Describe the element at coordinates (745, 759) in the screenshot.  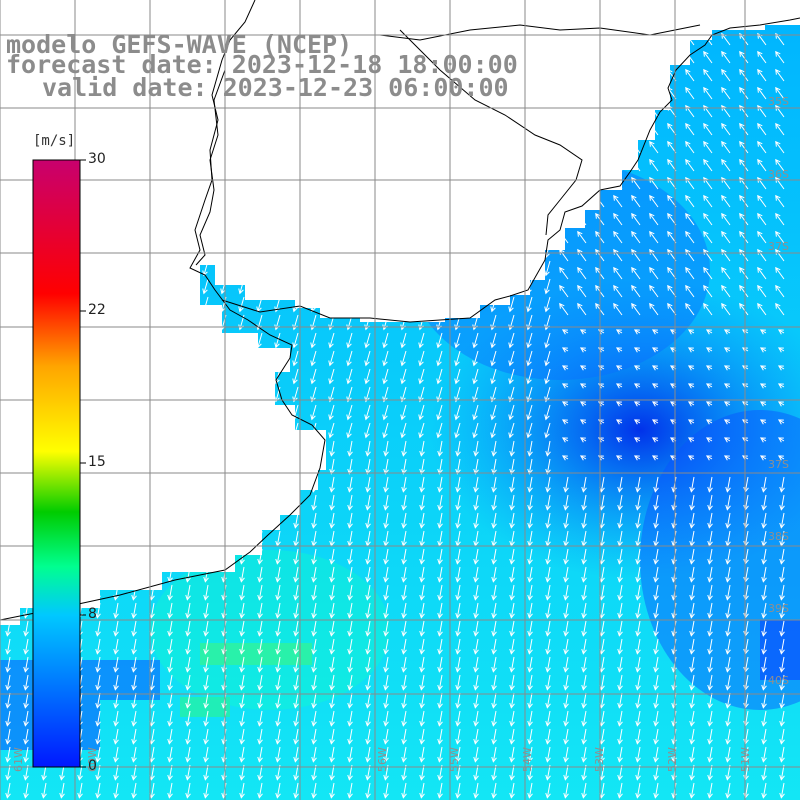
I see `lon-label: 51W` at that location.